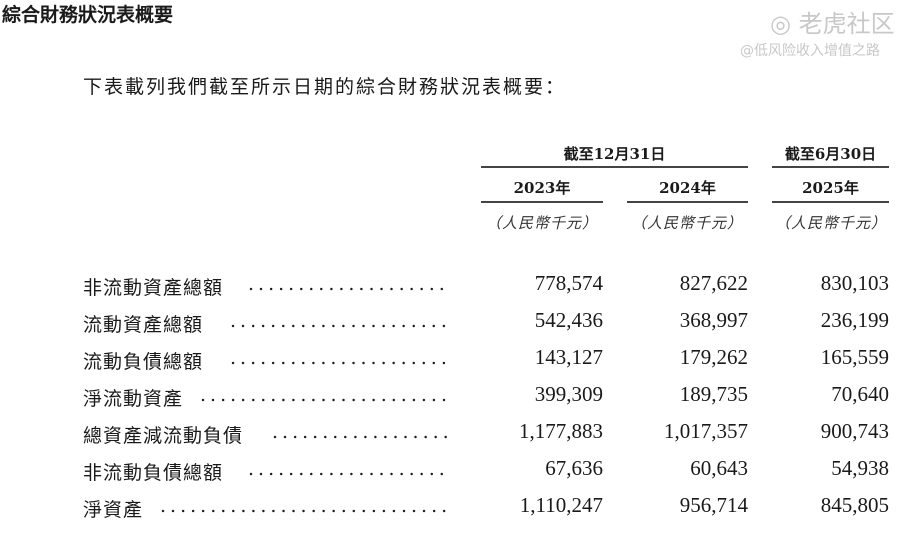 The image size is (916, 537). I want to click on cell-value: 54,938, so click(860, 468).